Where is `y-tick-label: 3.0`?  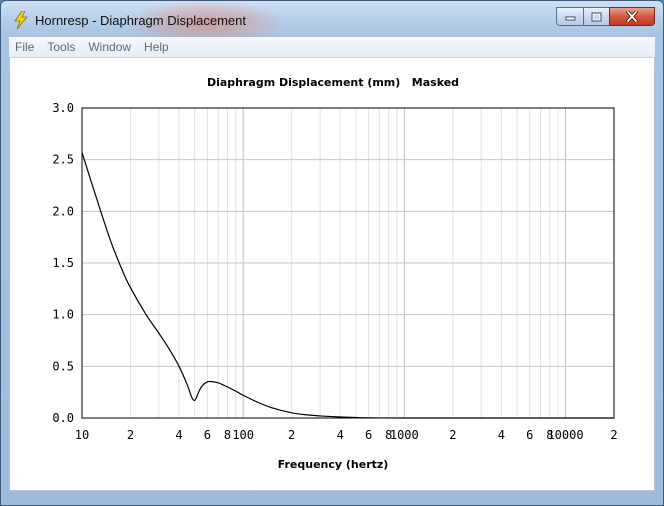 y-tick-label: 3.0 is located at coordinates (63, 108).